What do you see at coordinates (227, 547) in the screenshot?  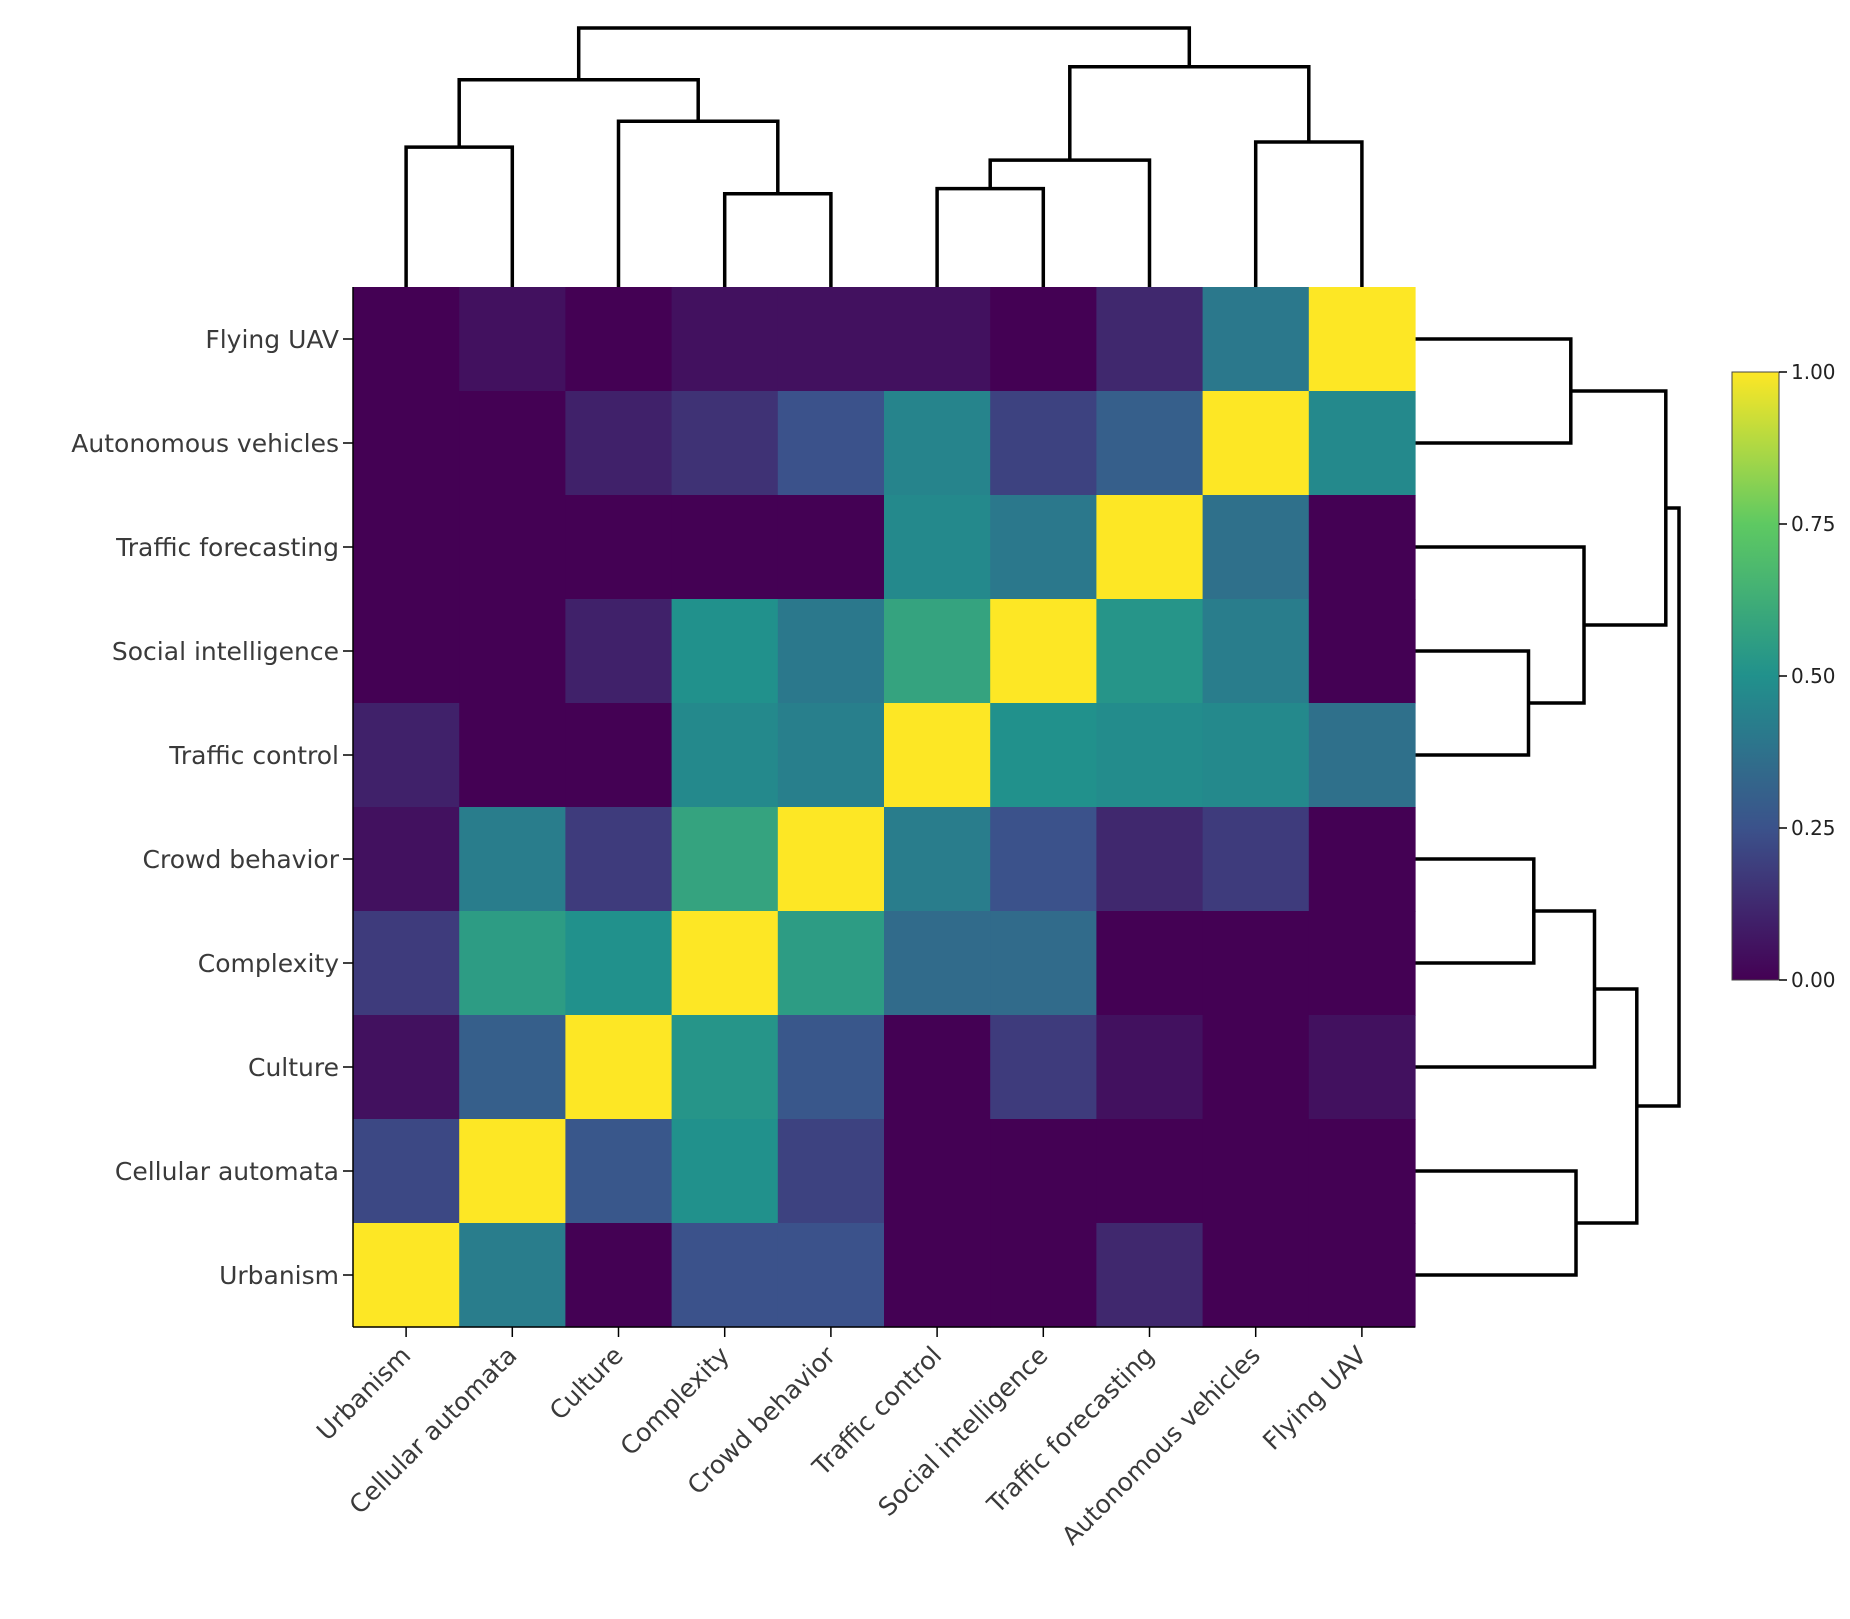 I see `y-tick-label: Traffic forecasting` at bounding box center [227, 547].